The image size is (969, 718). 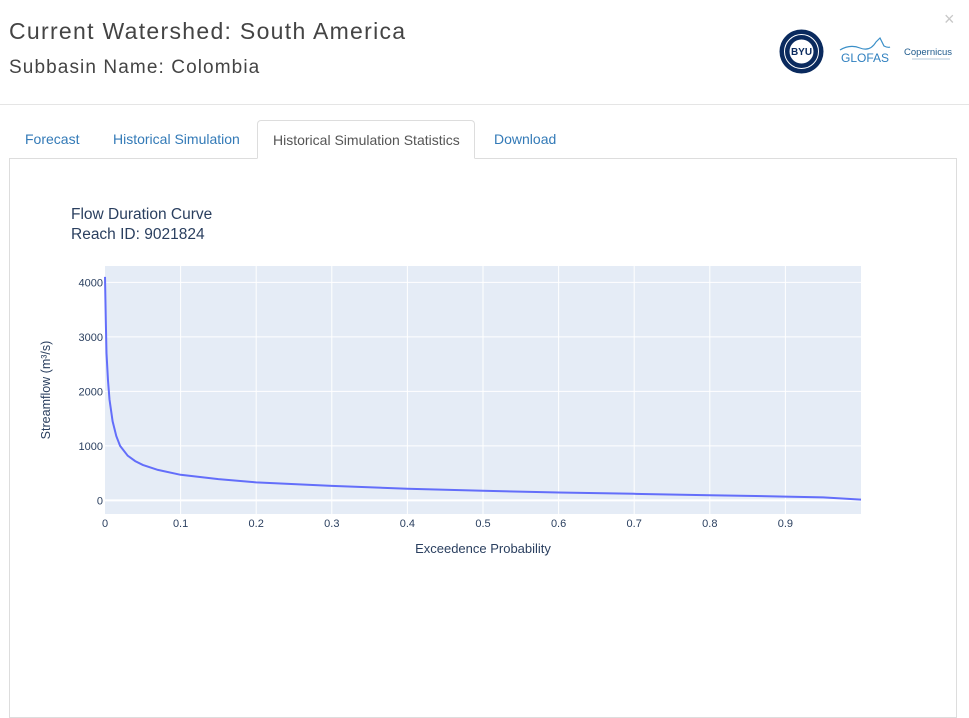 I want to click on x-tick-labels: 0 0.1 0.2 0.3 0.4 0.5 0.6 0.7 0.8 0.9, so click(x=447, y=524).